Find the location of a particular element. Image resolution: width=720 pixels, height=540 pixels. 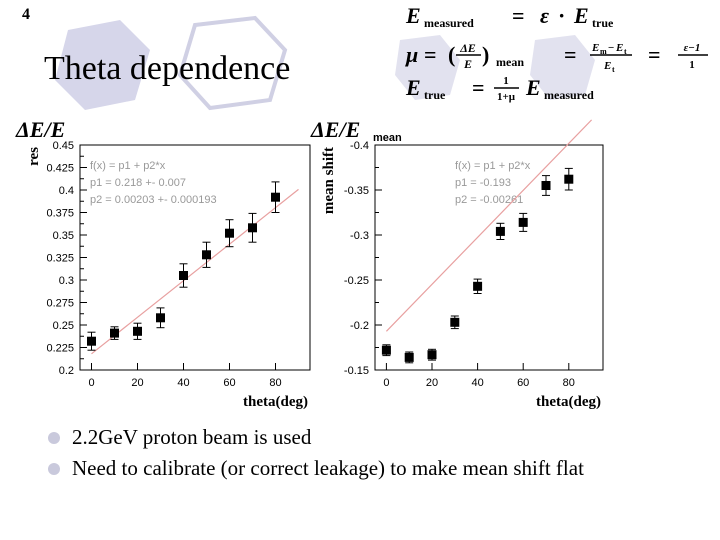

y-tick-label: -0.15 is located at coordinates (356, 371).